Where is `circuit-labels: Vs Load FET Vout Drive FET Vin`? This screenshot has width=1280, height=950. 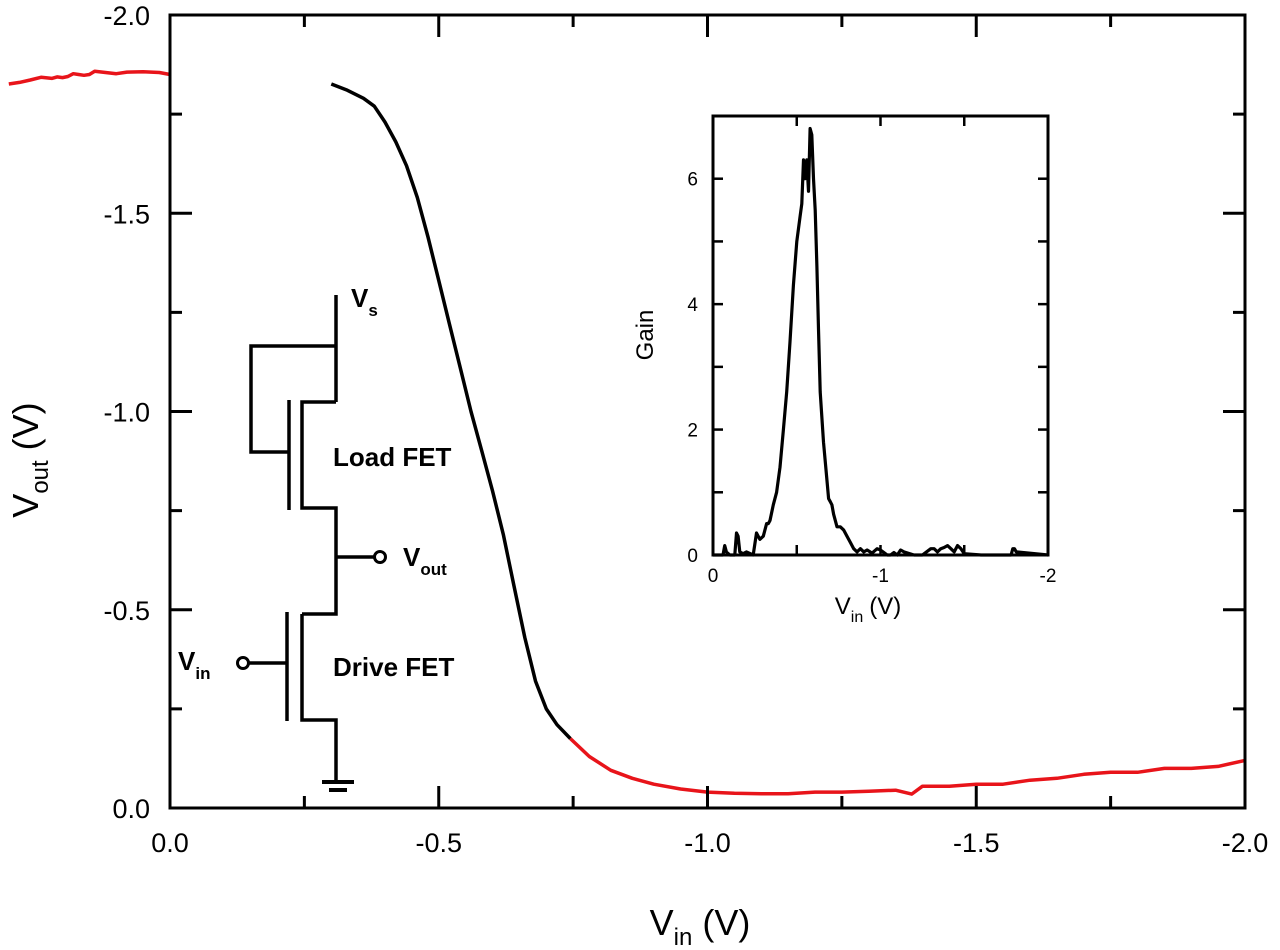
circuit-labels: Vs Load FET Vout Drive FET Vin is located at coordinates (316, 483).